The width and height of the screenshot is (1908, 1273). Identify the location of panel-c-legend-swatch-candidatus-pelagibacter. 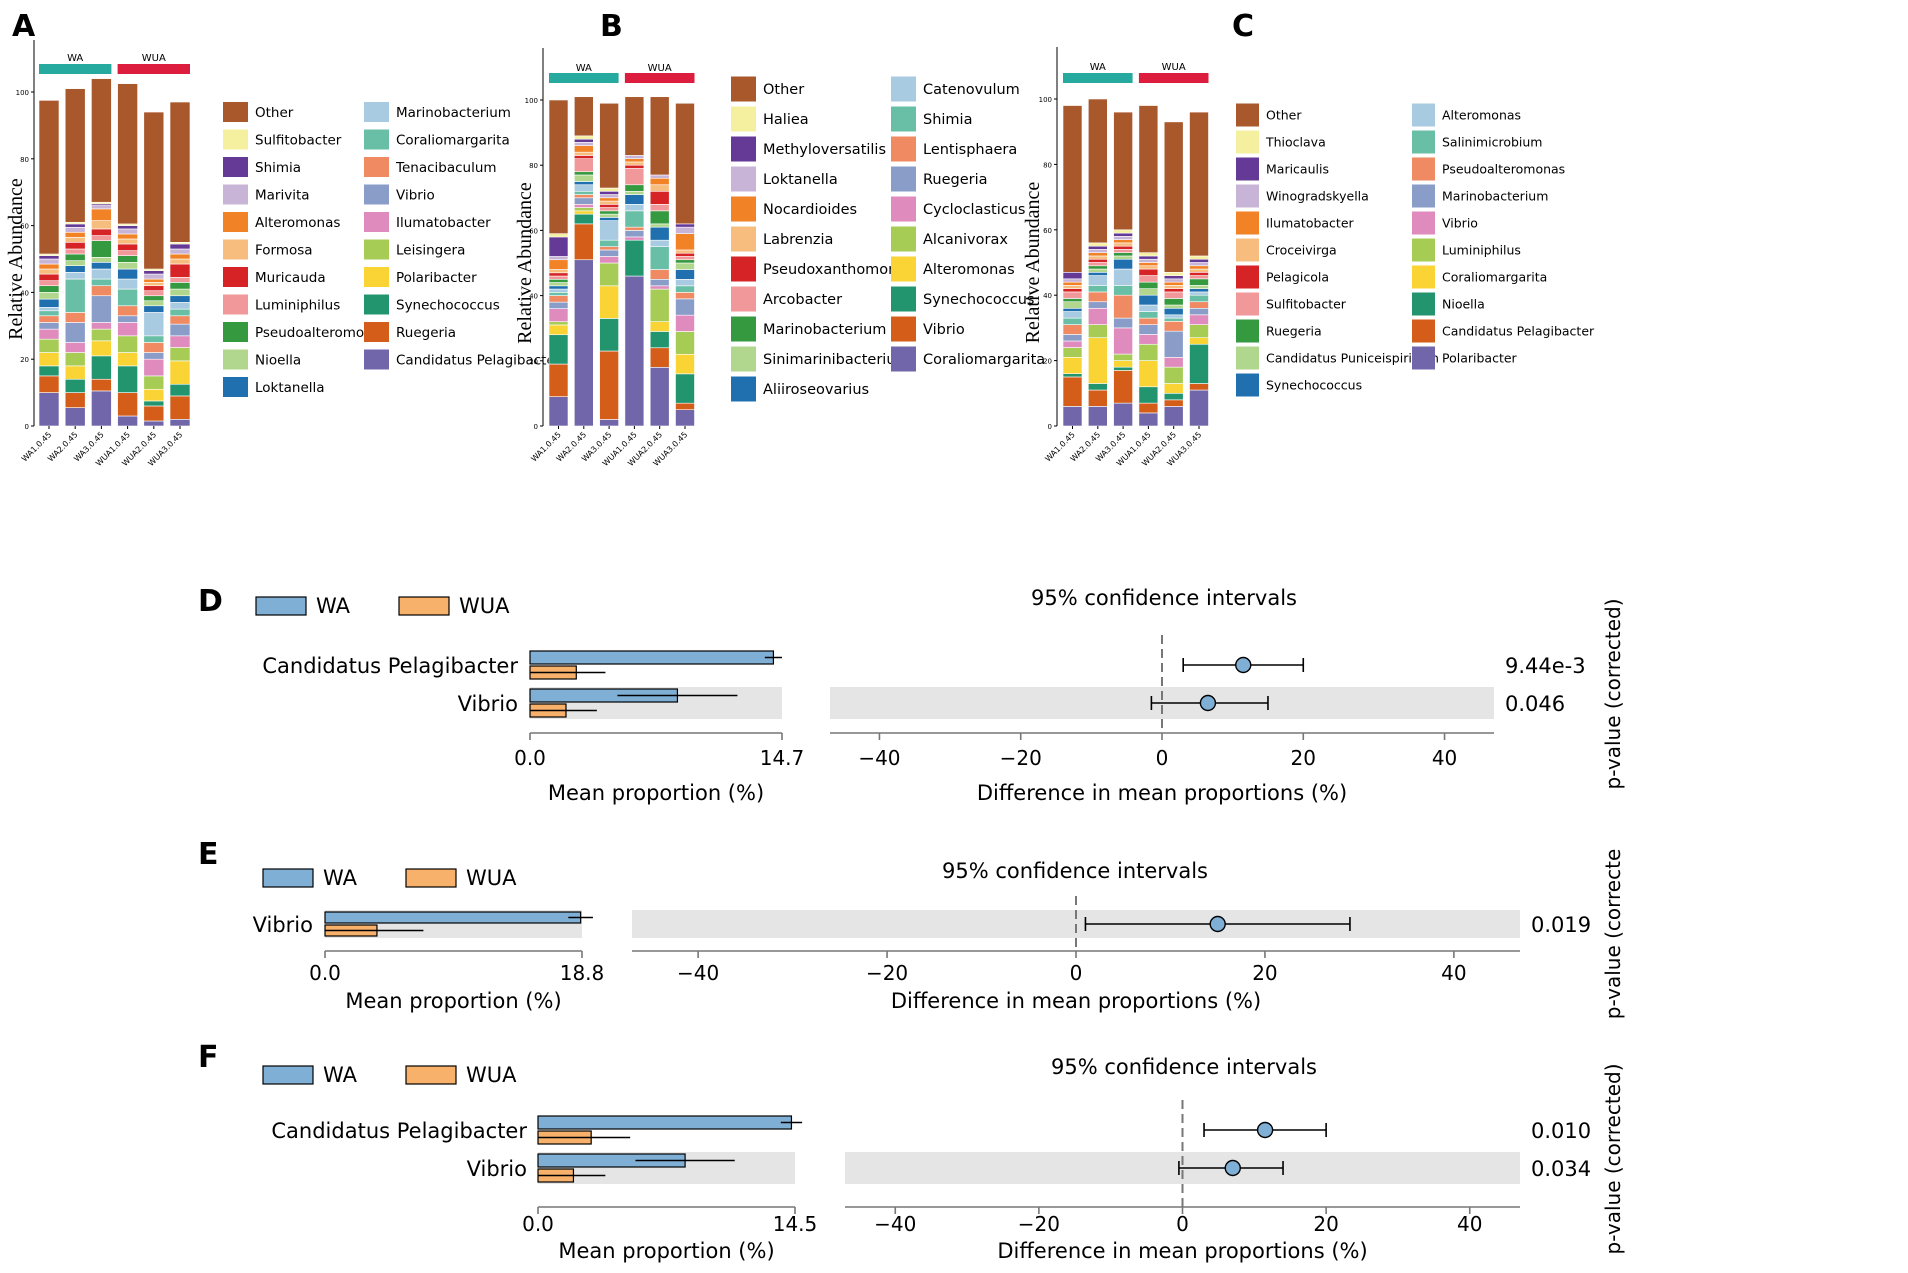
(1423, 331).